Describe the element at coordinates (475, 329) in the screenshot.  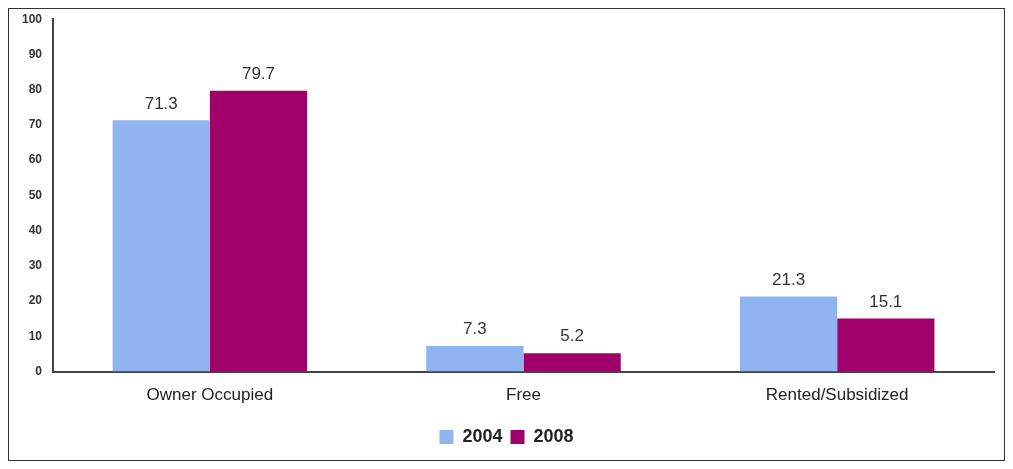
I see `data-label: 7.3` at that location.